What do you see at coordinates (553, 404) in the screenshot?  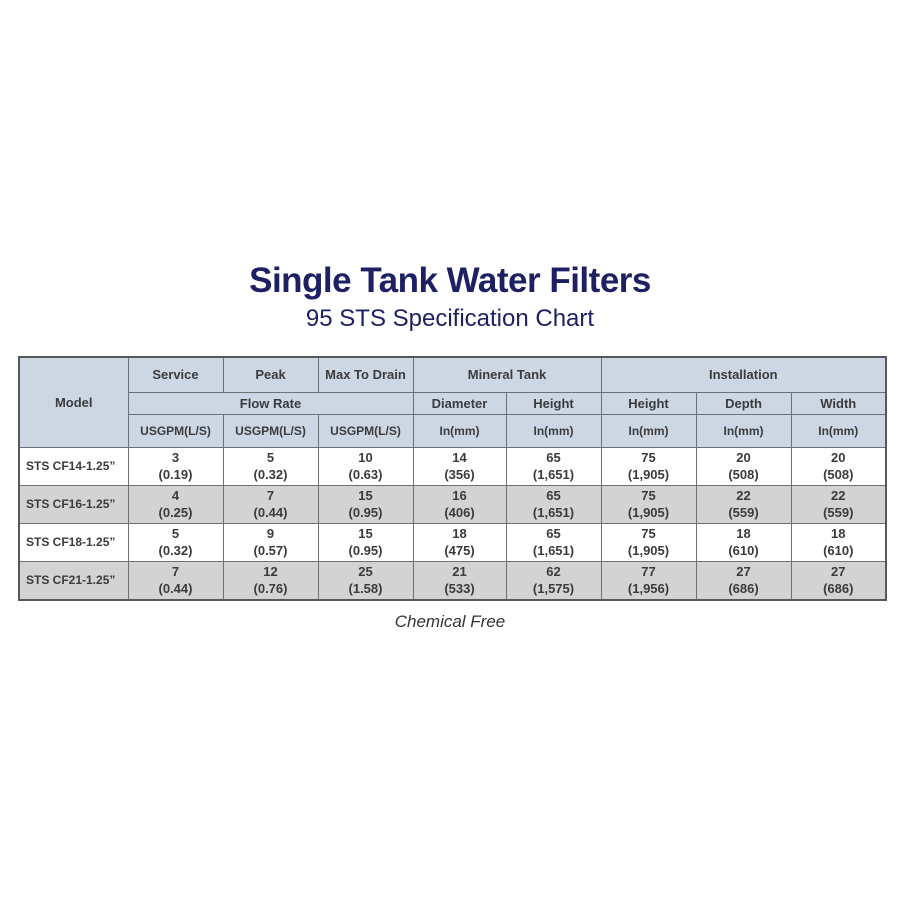 I see `col-header-tank-height: Height` at bounding box center [553, 404].